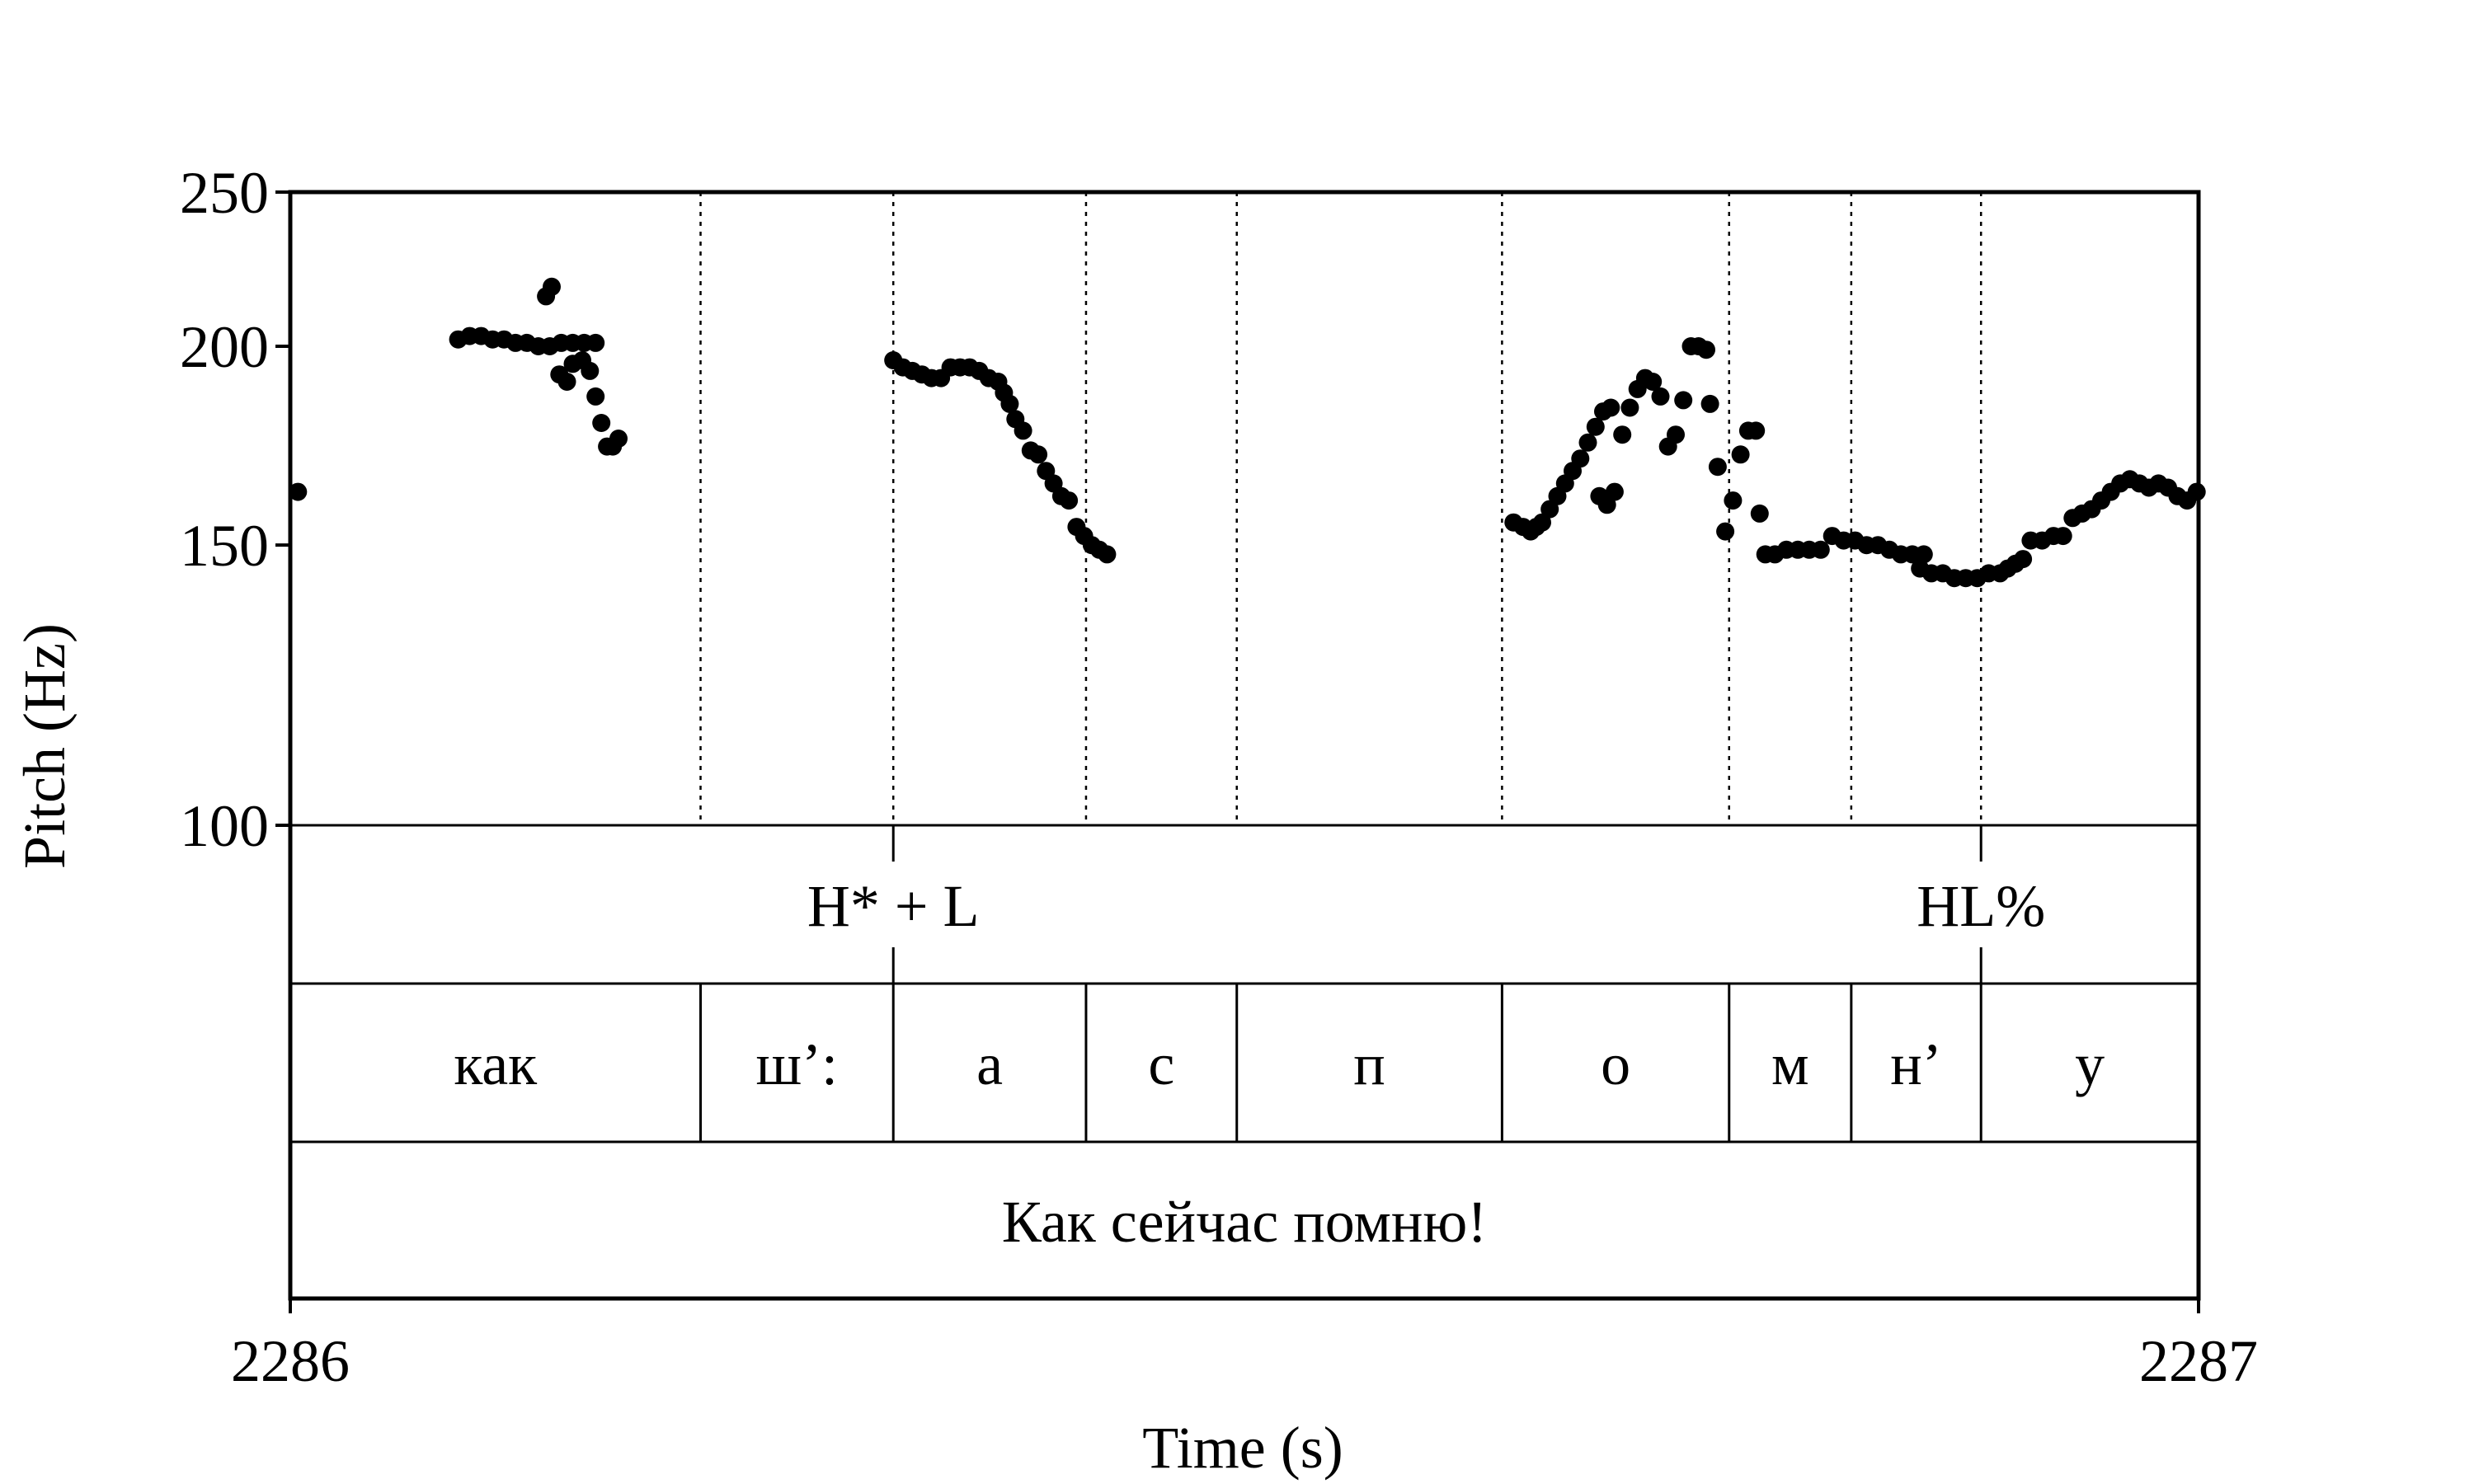 This screenshot has height=1484, width=2474. Describe the element at coordinates (1790, 1064) in the screenshot. I see `segments-label: м` at that location.